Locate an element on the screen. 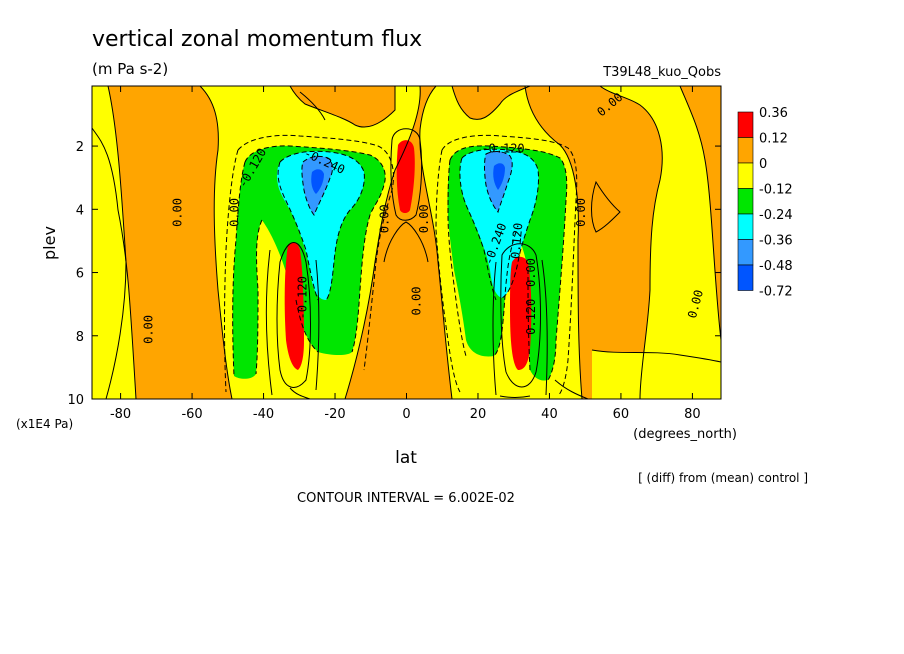 The height and width of the screenshot is (654, 904). chart-title: vertical zonal momentum flux is located at coordinates (257, 39).